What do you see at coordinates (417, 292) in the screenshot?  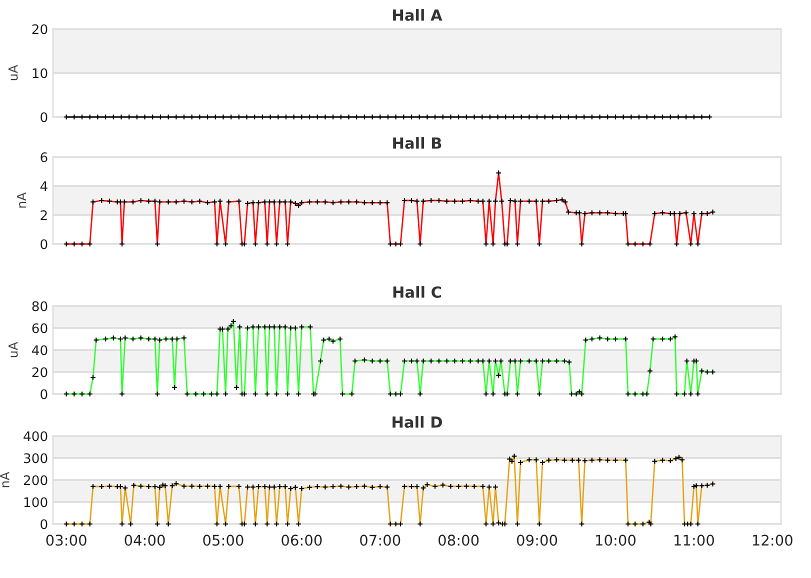 I see `chart-title: Hall C` at bounding box center [417, 292].